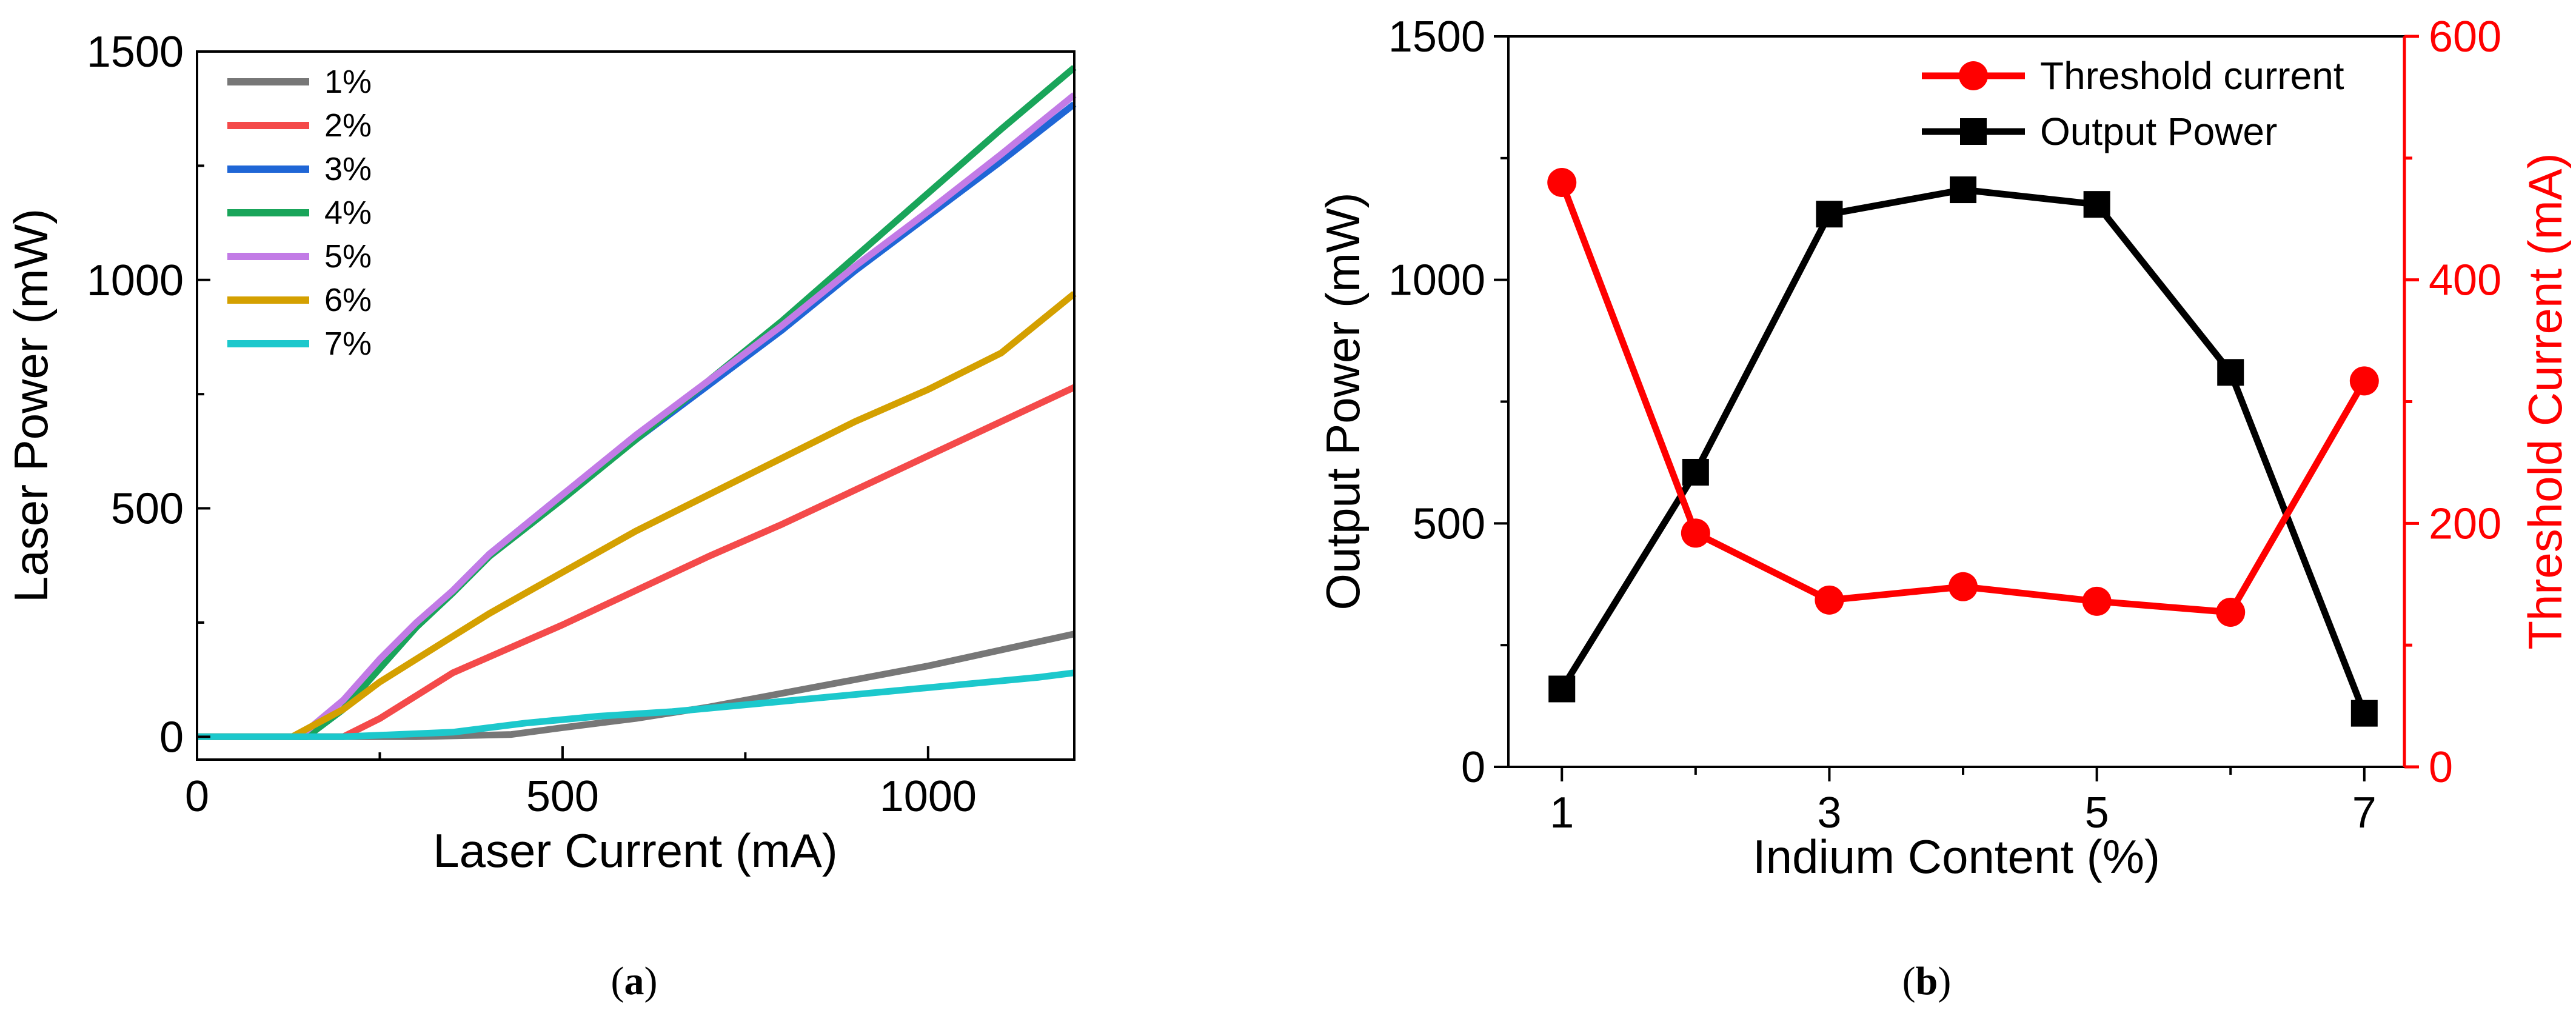 This screenshot has width=2576, height=1013. I want to click on chart-b-y-tick-label: 1000, so click(1436, 280).